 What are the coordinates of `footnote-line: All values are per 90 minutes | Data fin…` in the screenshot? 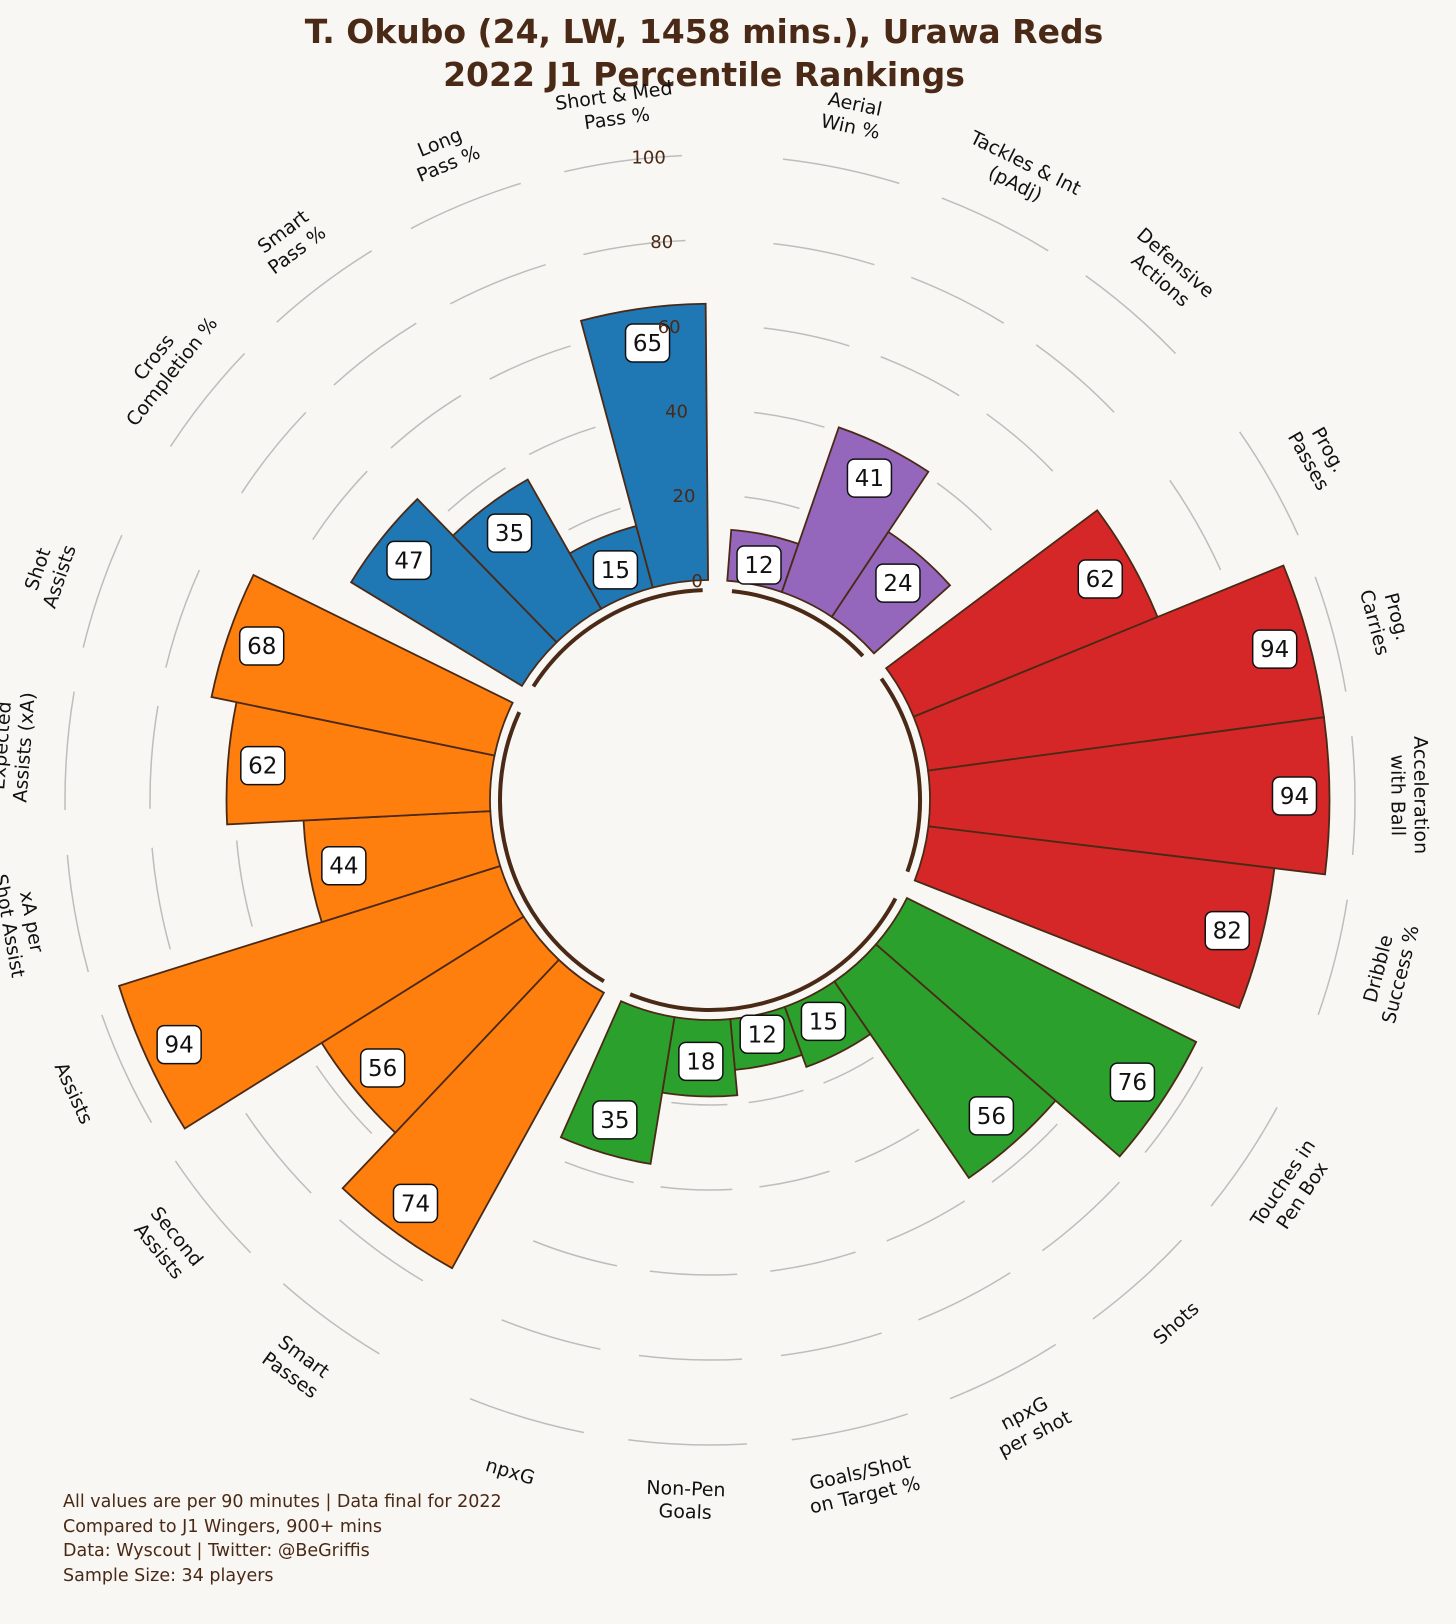 It's located at (282, 1502).